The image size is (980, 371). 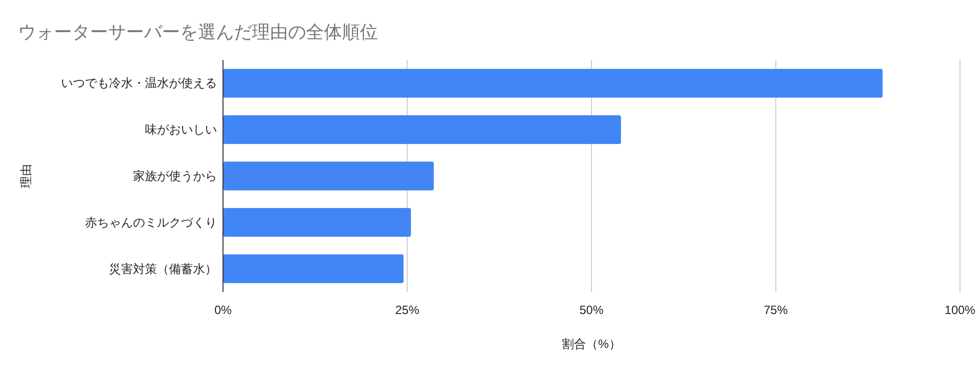 What do you see at coordinates (175, 176) in the screenshot?
I see `y-tick-label: 家族が使うから` at bounding box center [175, 176].